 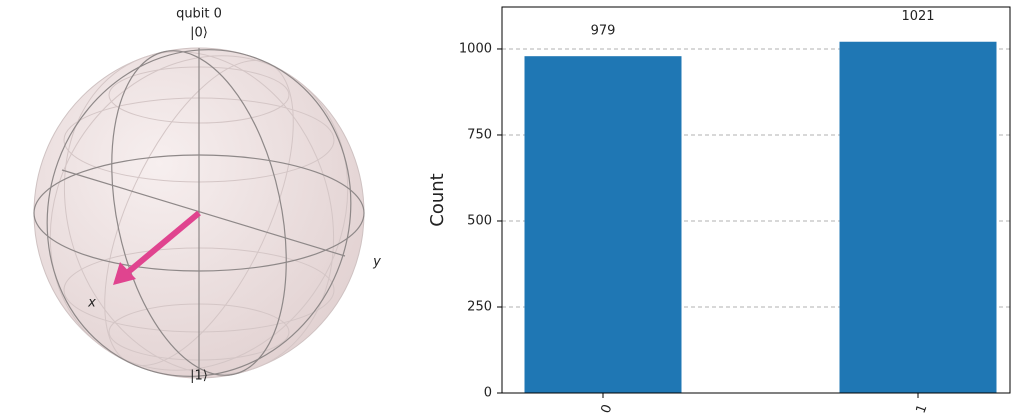 I want to click on x-tick-label: 0, so click(x=607, y=409).